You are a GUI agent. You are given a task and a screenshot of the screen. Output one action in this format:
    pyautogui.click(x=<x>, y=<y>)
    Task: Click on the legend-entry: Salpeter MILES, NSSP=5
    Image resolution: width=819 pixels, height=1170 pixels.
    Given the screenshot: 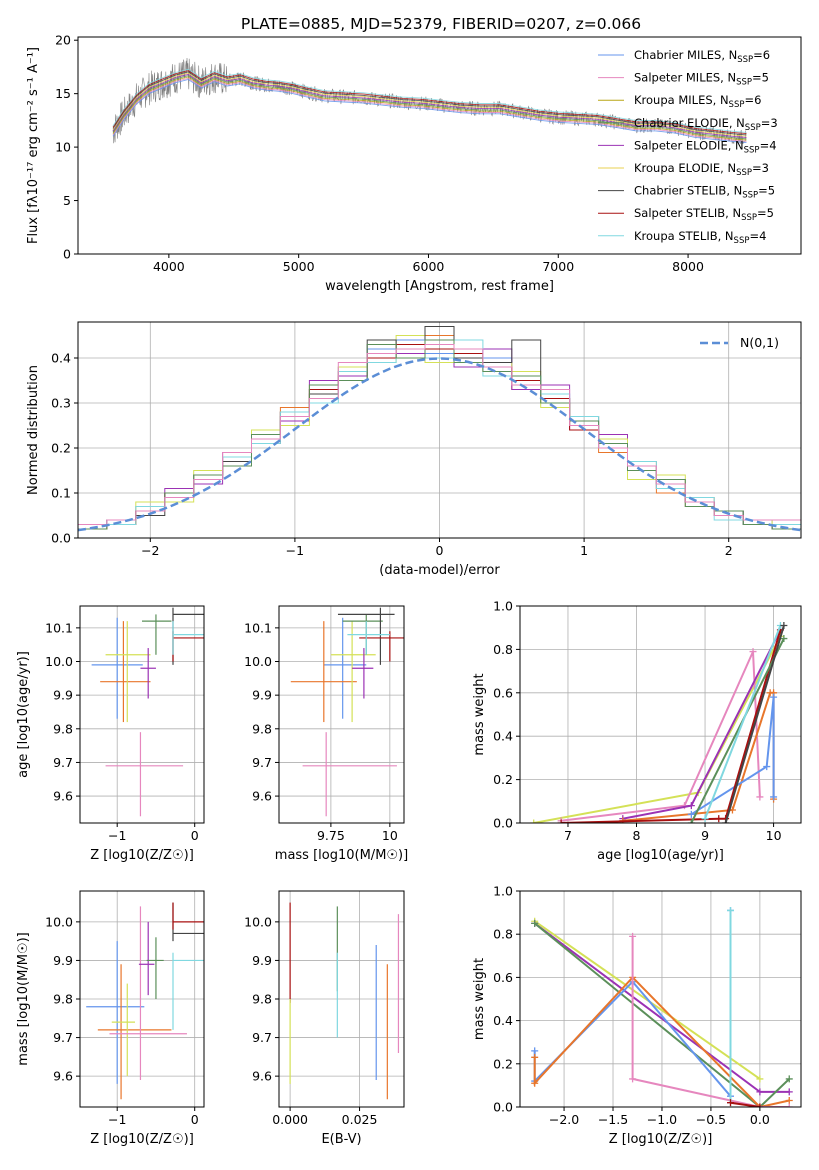 What is the action you would take?
    pyautogui.click(x=701, y=79)
    